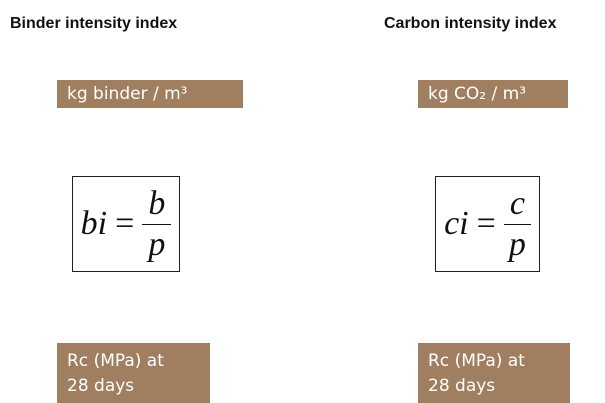 The image size is (605, 403). What do you see at coordinates (470, 23) in the screenshot?
I see `column-title: Carbon intensity index` at bounding box center [470, 23].